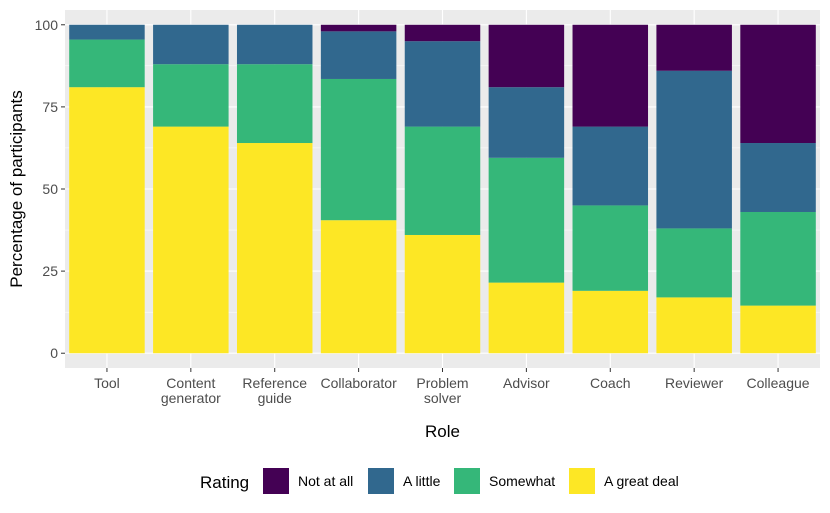 The height and width of the screenshot is (513, 830). Describe the element at coordinates (358, 383) in the screenshot. I see `x-tick-label: Collaborator` at that location.